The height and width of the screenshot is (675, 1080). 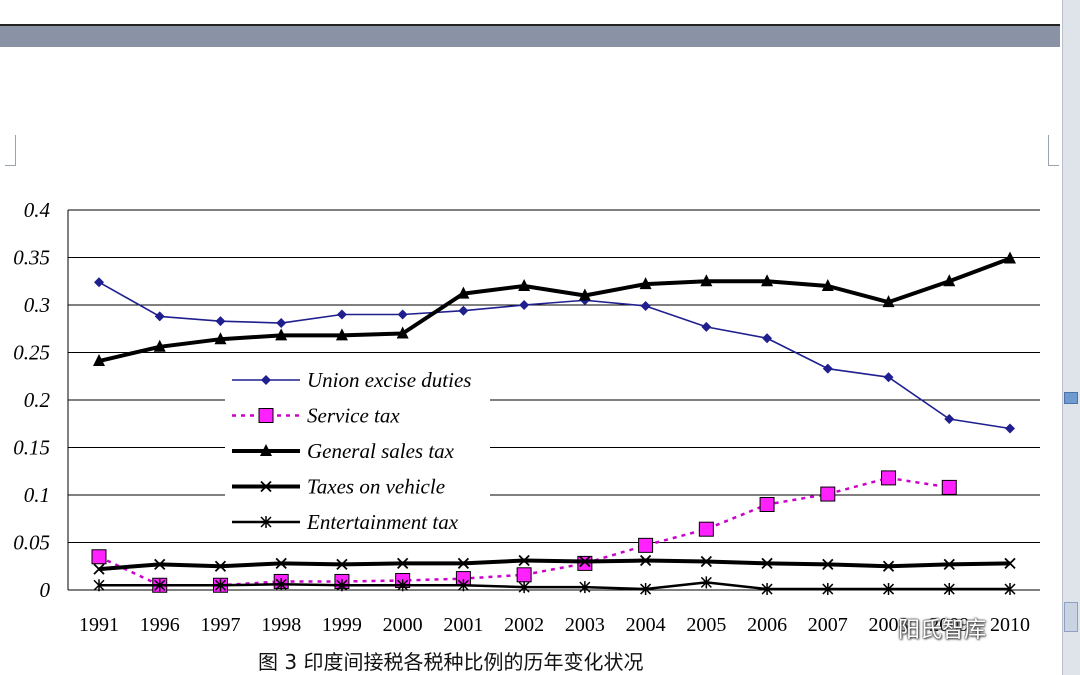 What do you see at coordinates (1071, 337) in the screenshot?
I see `scrollbar-track` at bounding box center [1071, 337].